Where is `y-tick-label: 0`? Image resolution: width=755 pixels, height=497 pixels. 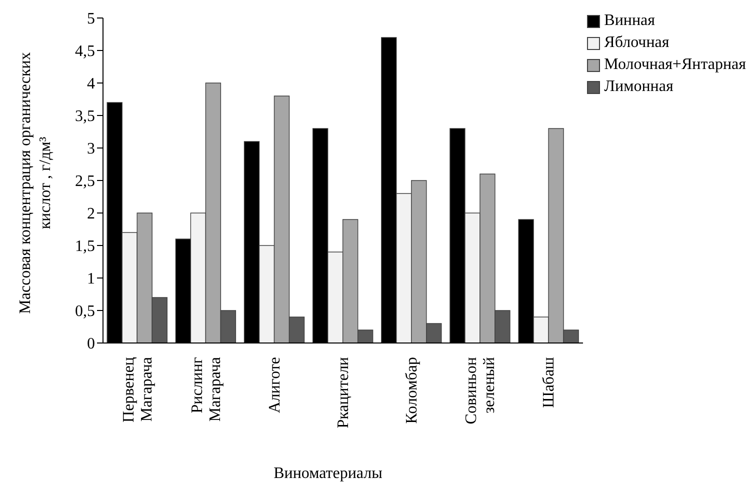
y-tick-label: 0 is located at coordinates (91, 344).